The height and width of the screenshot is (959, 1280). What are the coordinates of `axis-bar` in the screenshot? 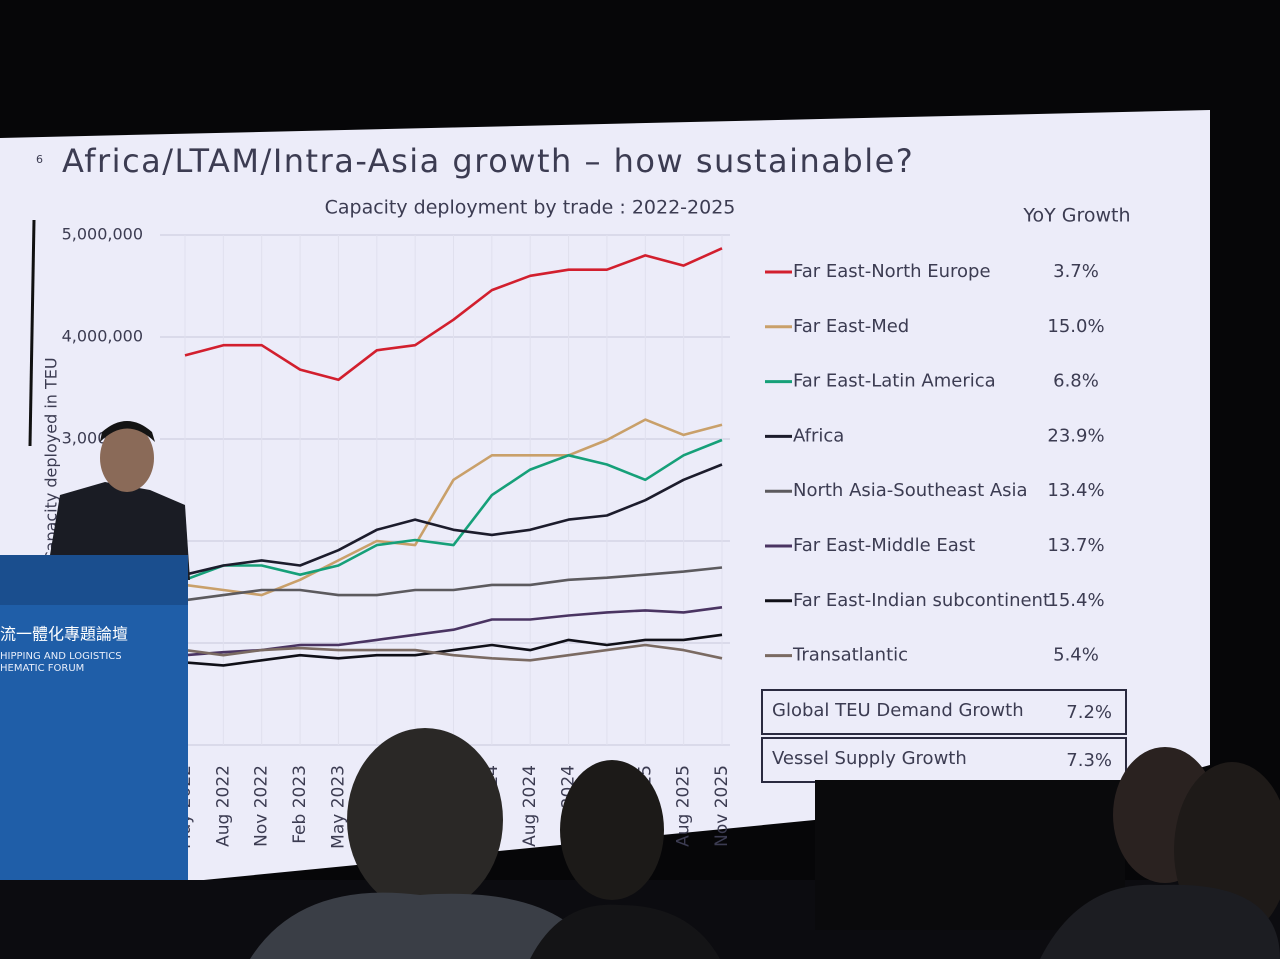 It's located at (32, 333).